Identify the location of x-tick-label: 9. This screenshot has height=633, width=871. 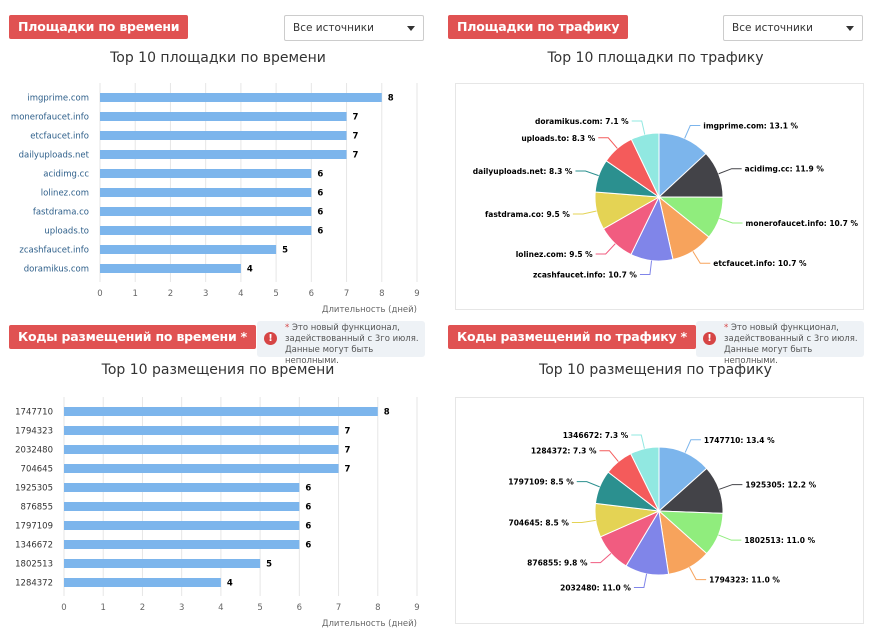
(416, 608).